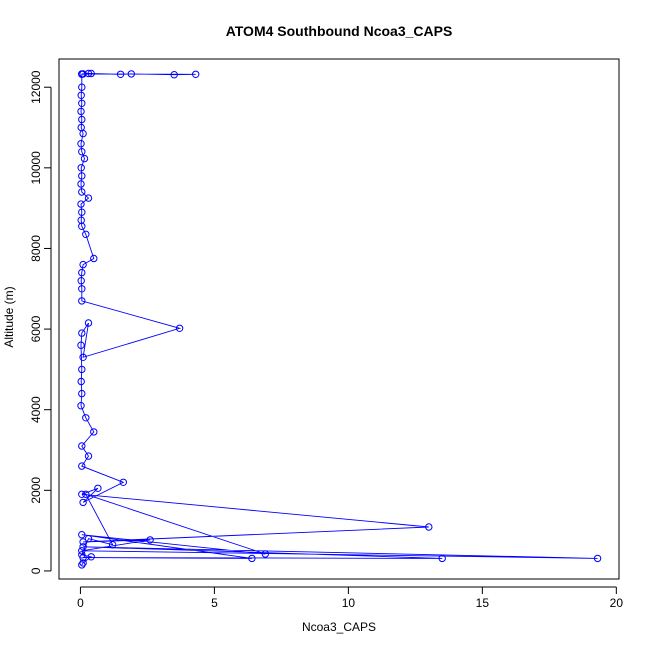  Describe the element at coordinates (349, 603) in the screenshot. I see `x-tick-label: 10` at that location.